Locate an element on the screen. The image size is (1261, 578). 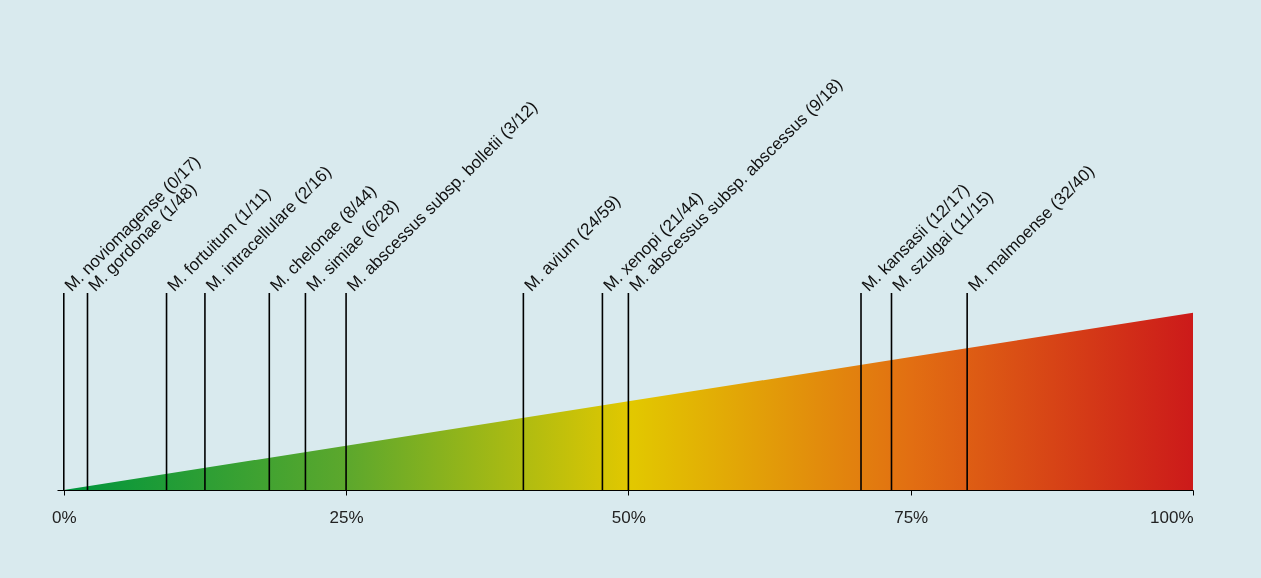
x-tick-label: 50% is located at coordinates (628, 517).